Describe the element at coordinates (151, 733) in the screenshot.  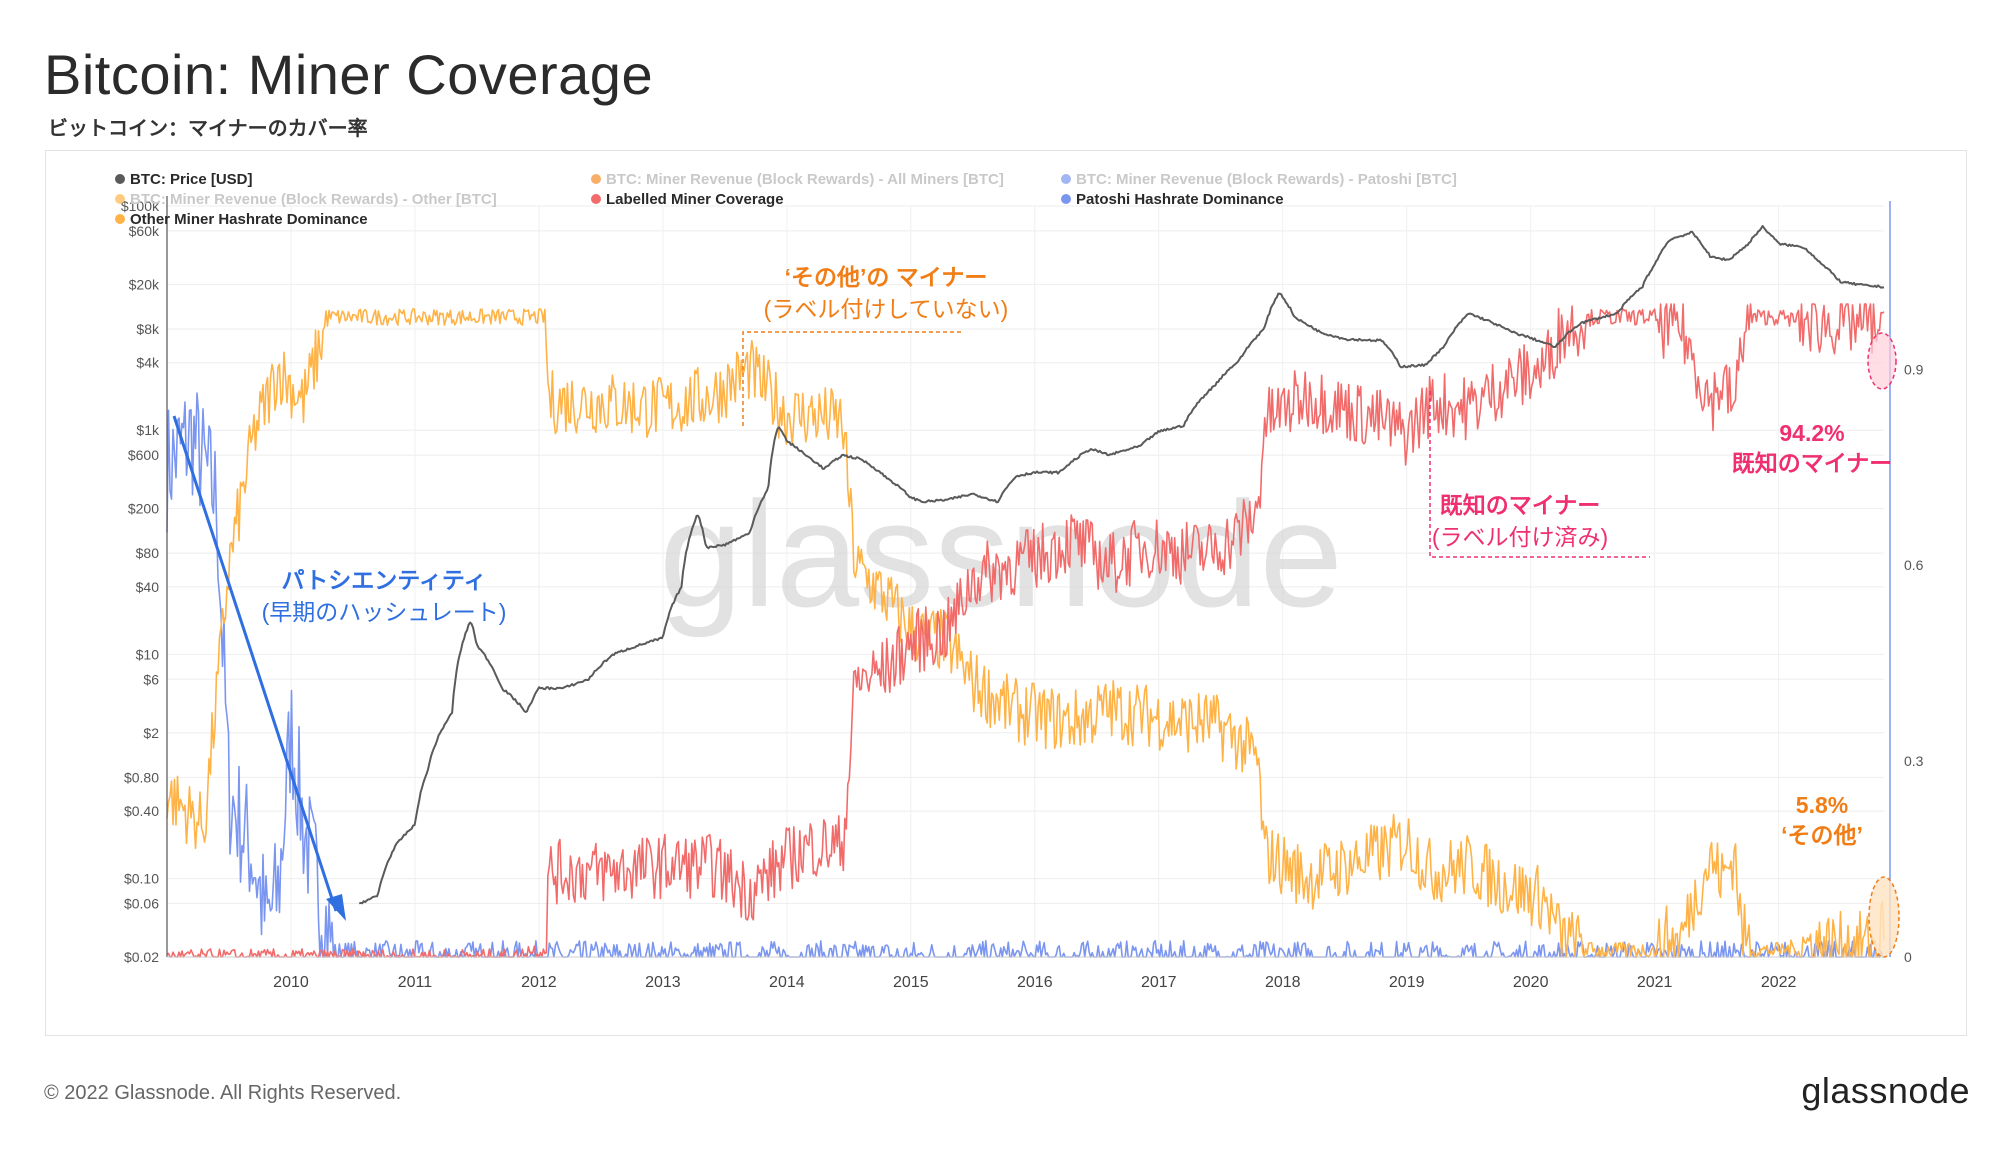
I see `y-left-tick-label: $2` at that location.